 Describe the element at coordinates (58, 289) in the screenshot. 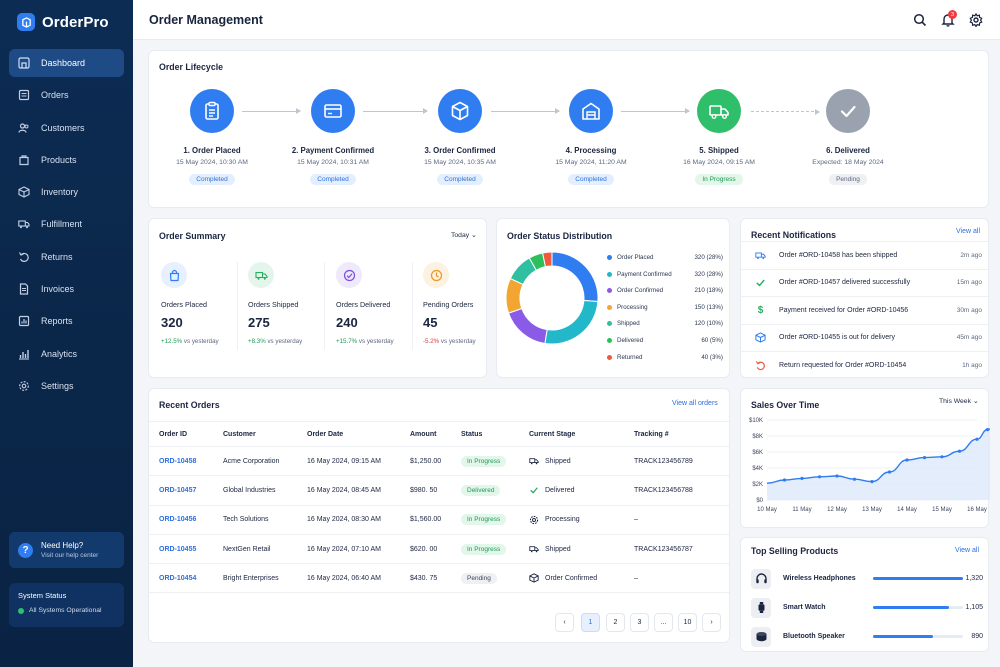

I see `sidebar-item-label: Invoices` at that location.